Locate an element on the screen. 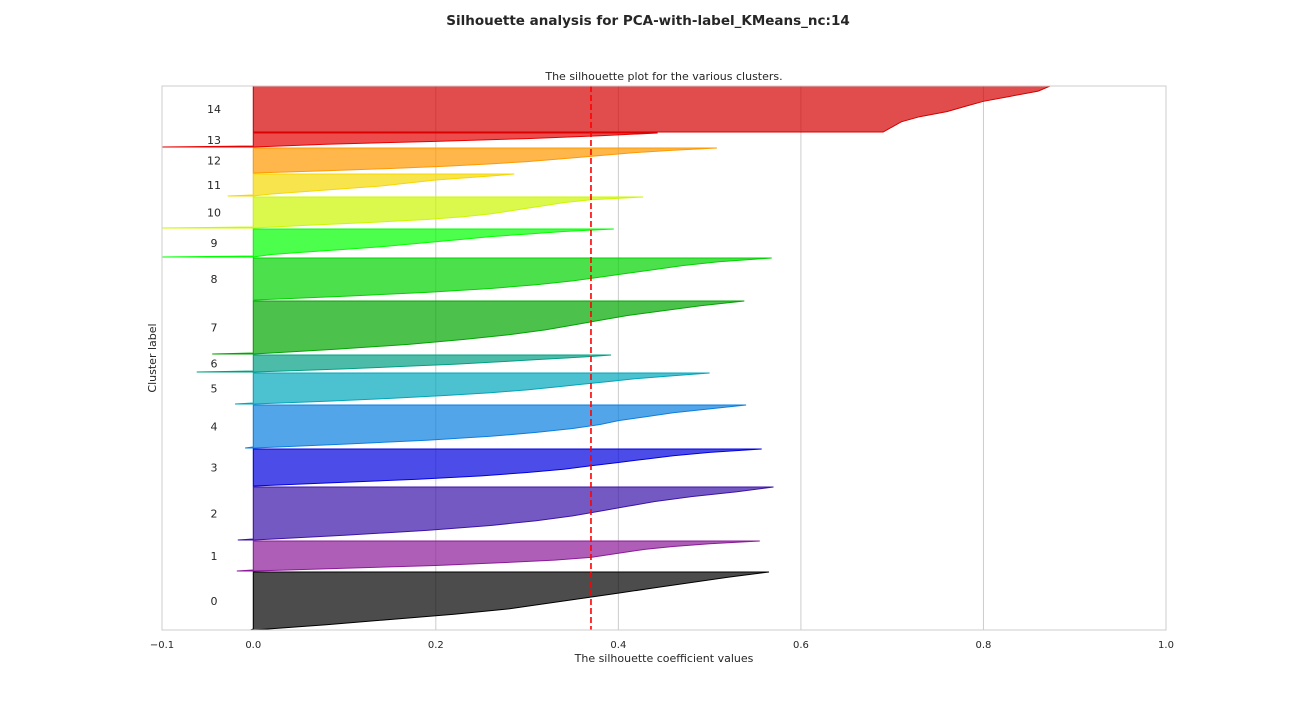 The width and height of the screenshot is (1296, 724). cluster-label-11: 11 is located at coordinates (214, 185).